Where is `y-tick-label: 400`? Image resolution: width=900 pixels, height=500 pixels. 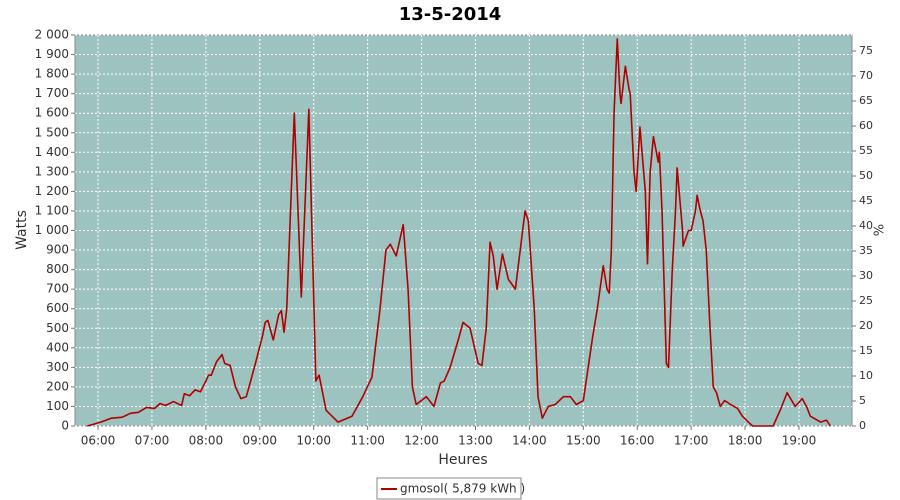 y-tick-label: 400 is located at coordinates (57, 347).